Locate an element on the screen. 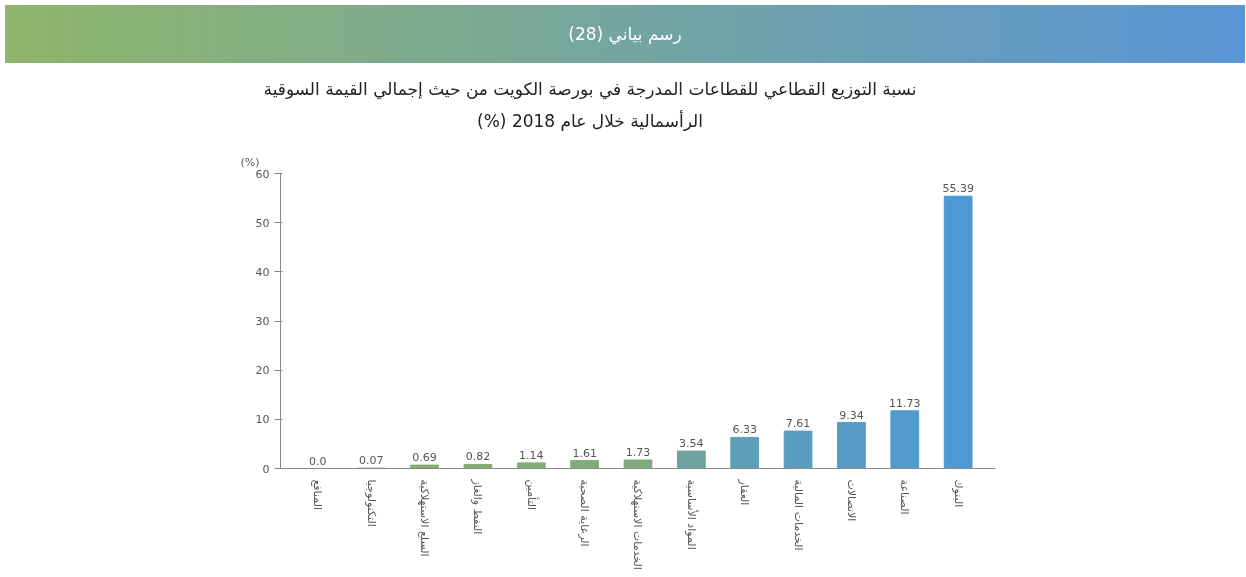  y-tick-label: 10 is located at coordinates (262, 420).